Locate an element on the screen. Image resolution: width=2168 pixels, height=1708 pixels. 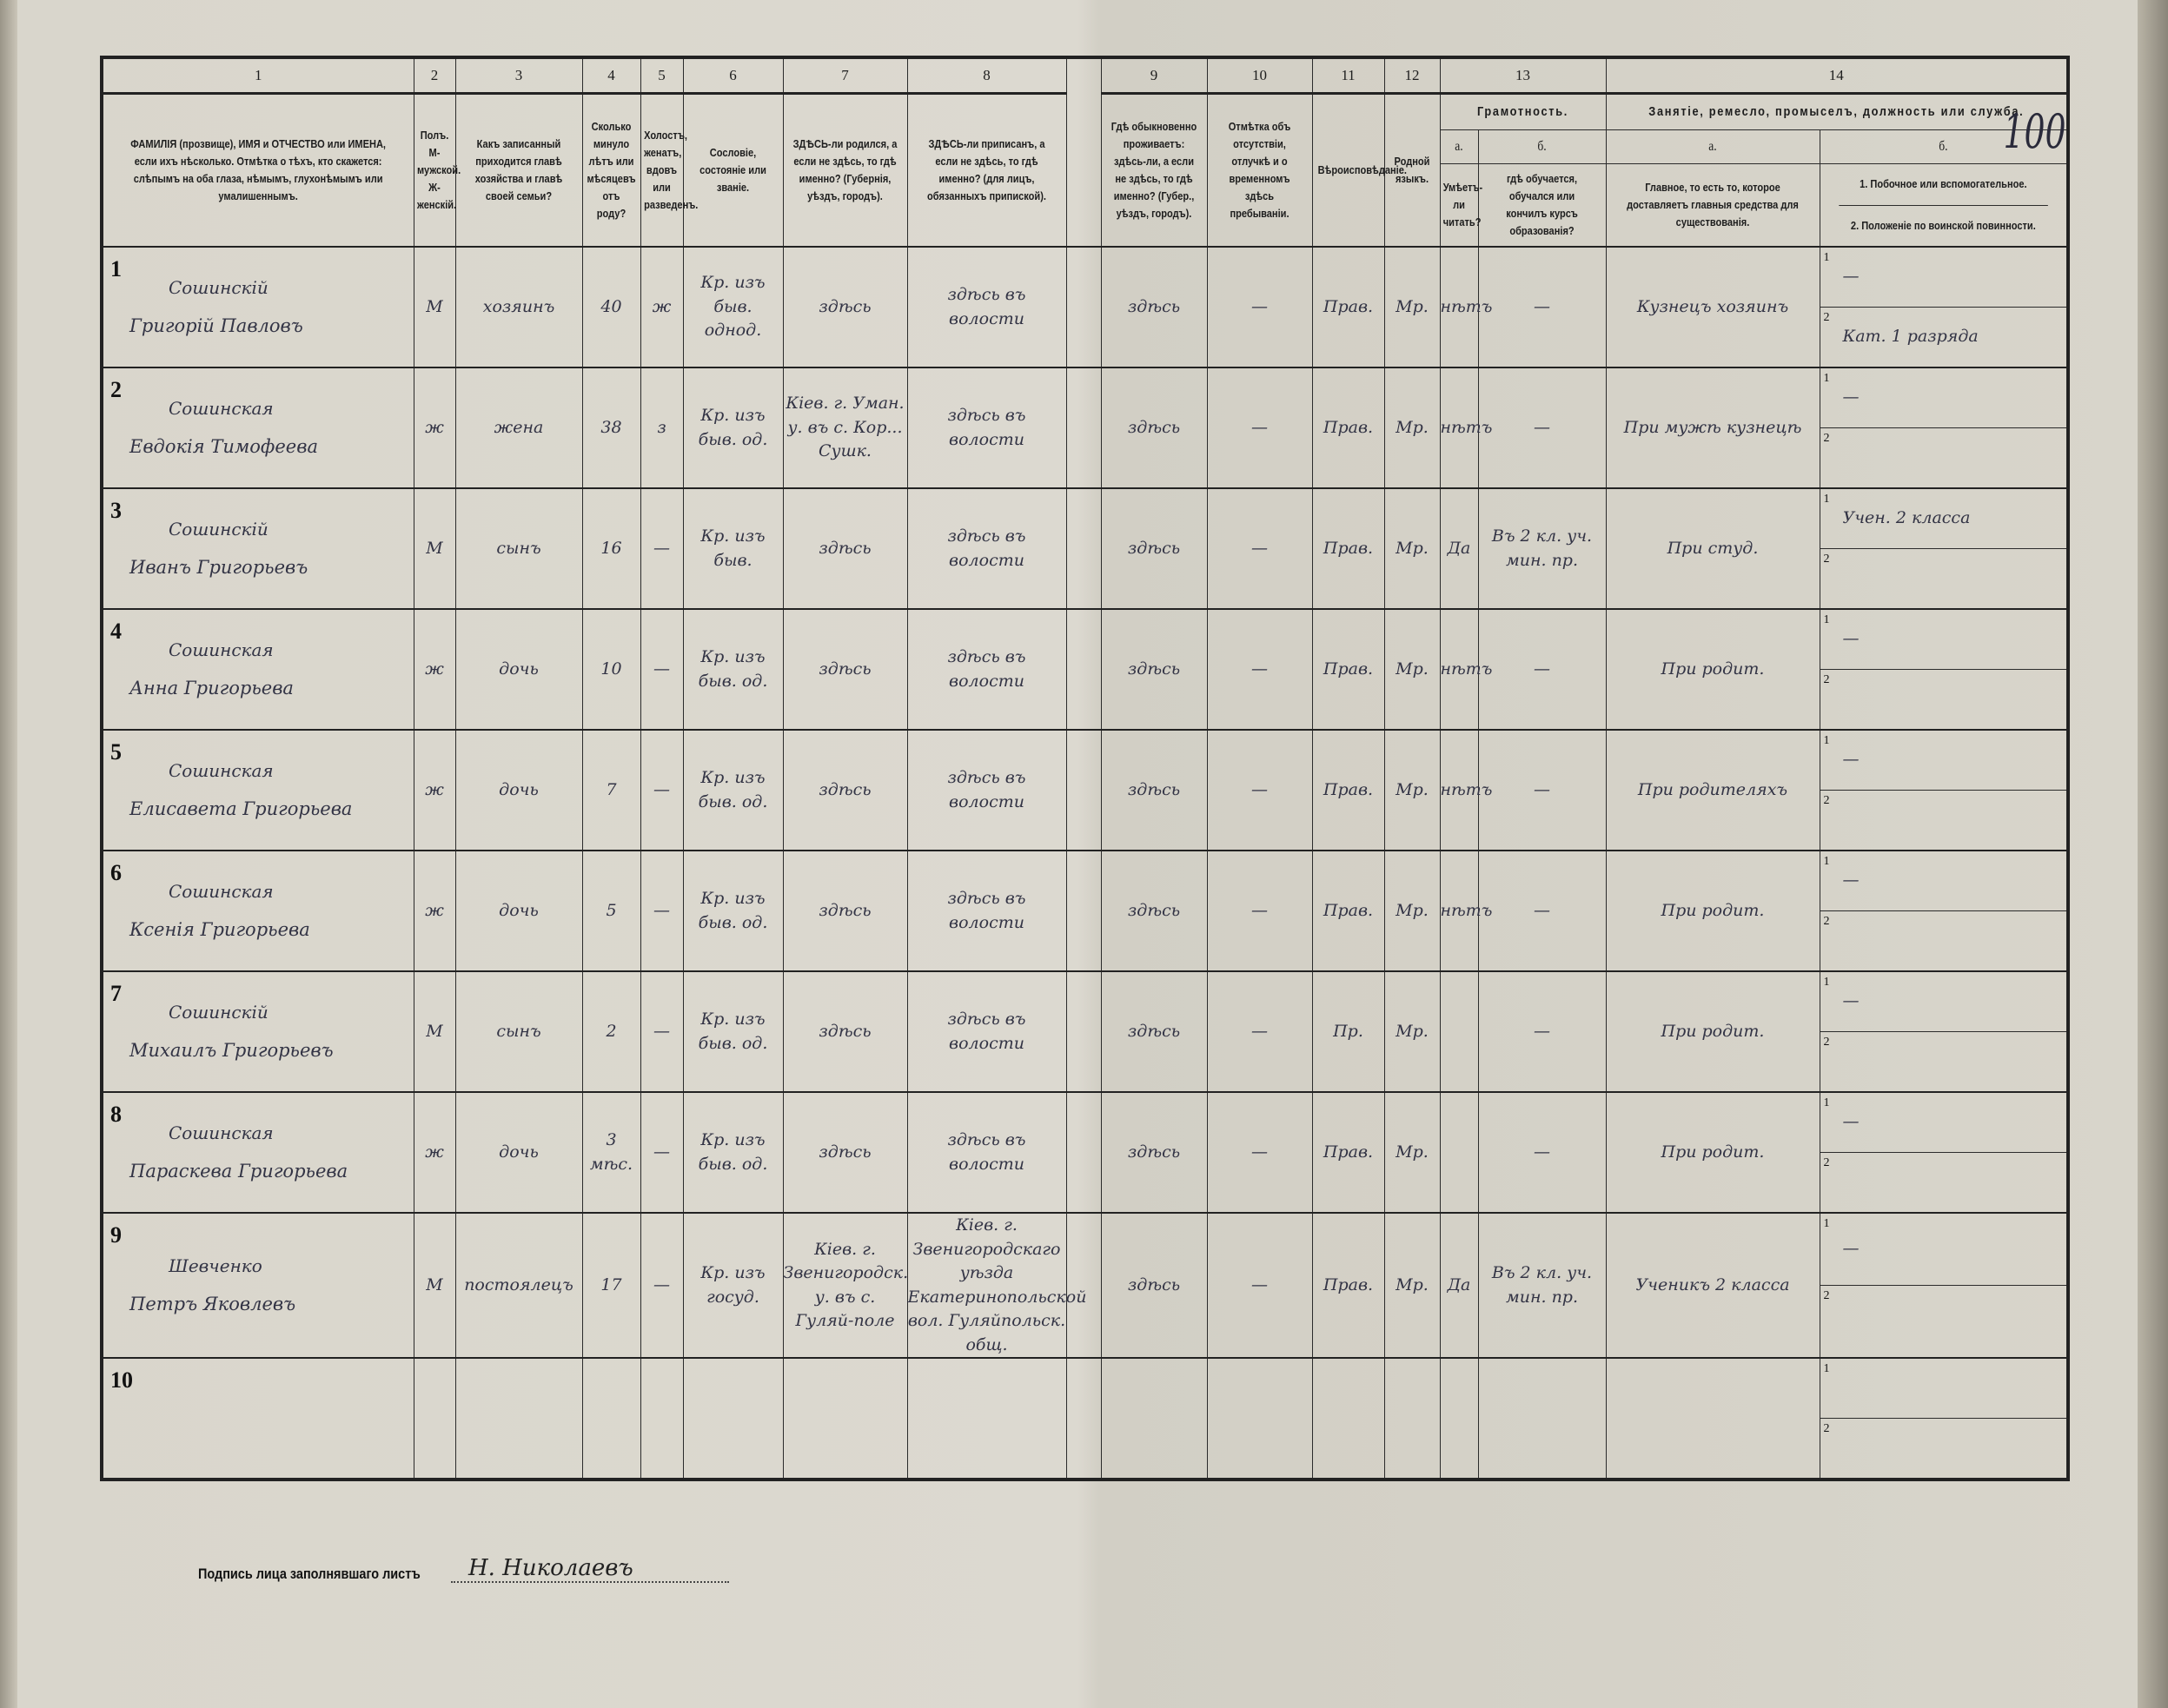
secondary-military-split: 1—2 is located at coordinates (1944, 790).